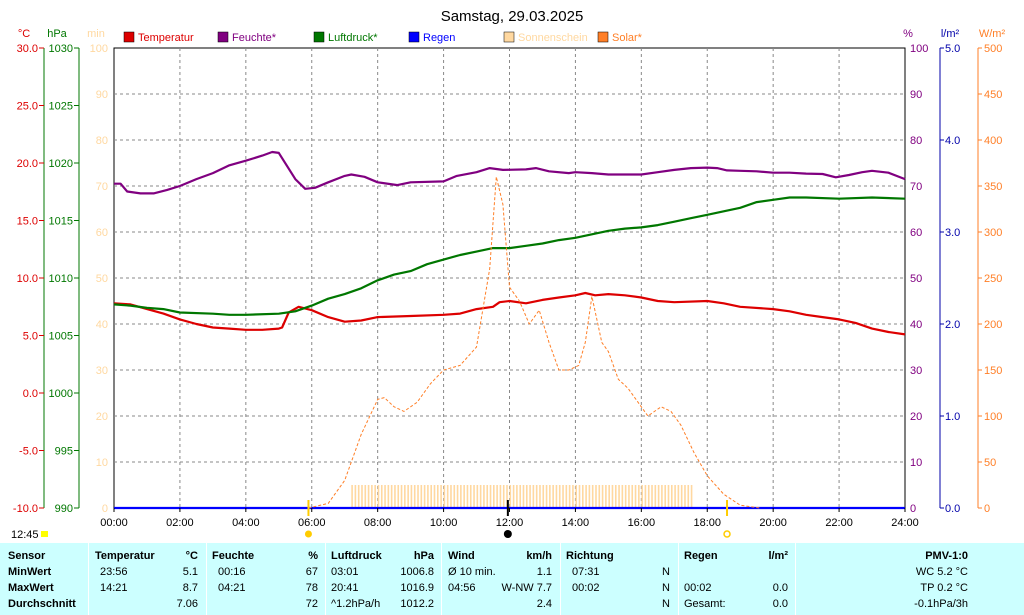  Describe the element at coordinates (24, 34) in the screenshot. I see `temp-axis-unit: °C` at that location.